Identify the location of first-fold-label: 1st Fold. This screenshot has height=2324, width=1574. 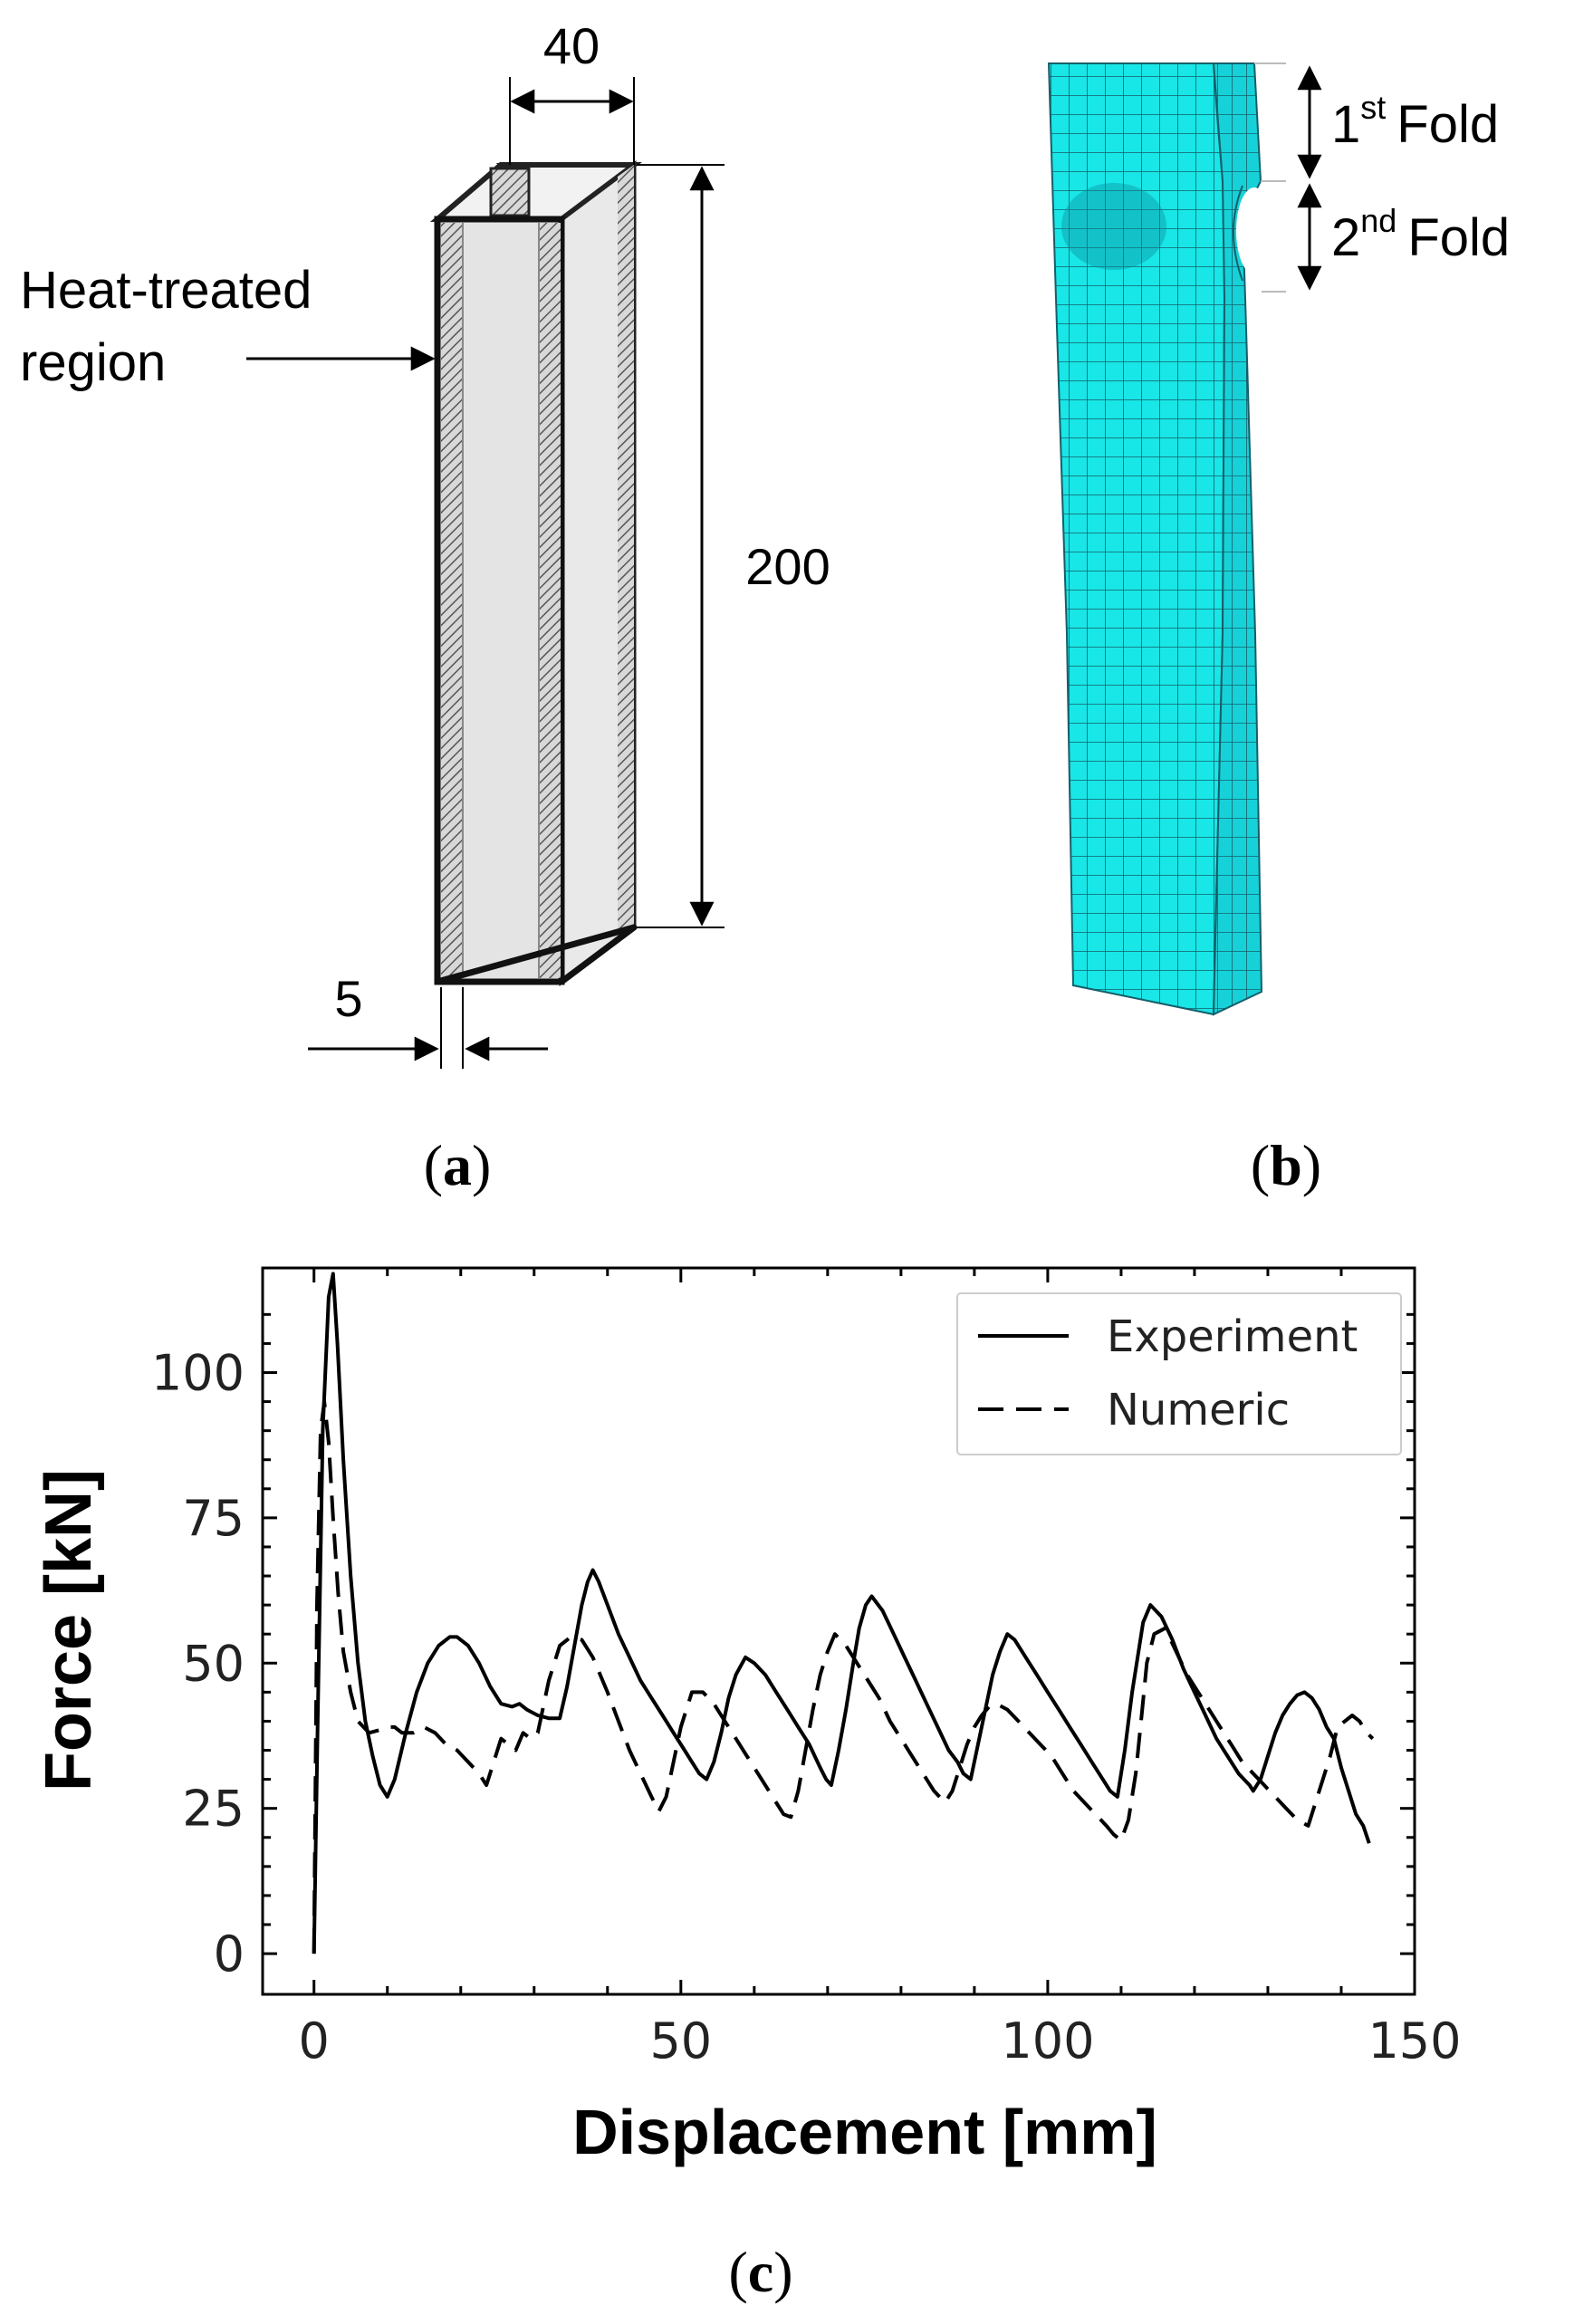
(1415, 121).